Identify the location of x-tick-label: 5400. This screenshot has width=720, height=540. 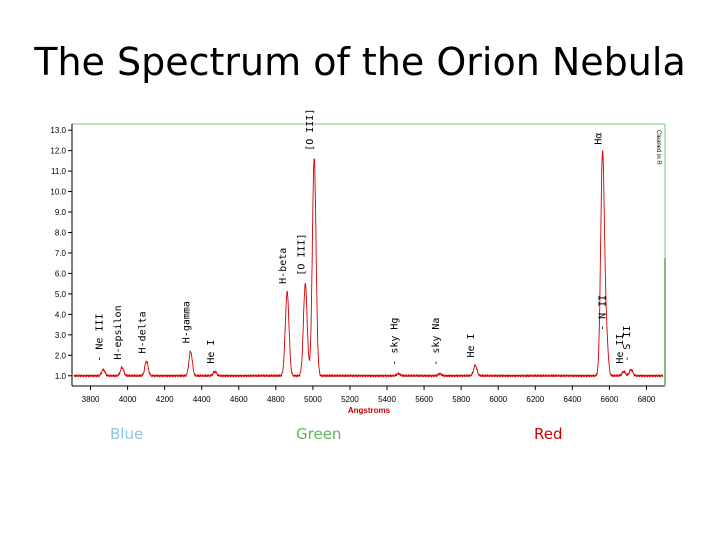
(387, 399).